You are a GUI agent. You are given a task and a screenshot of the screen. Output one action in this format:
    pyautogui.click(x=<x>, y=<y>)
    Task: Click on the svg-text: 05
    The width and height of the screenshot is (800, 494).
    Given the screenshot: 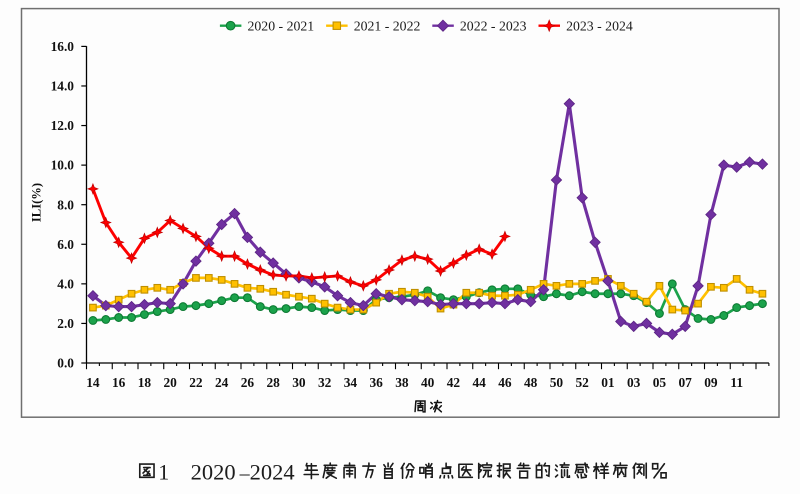 What is the action you would take?
    pyautogui.click(x=660, y=382)
    